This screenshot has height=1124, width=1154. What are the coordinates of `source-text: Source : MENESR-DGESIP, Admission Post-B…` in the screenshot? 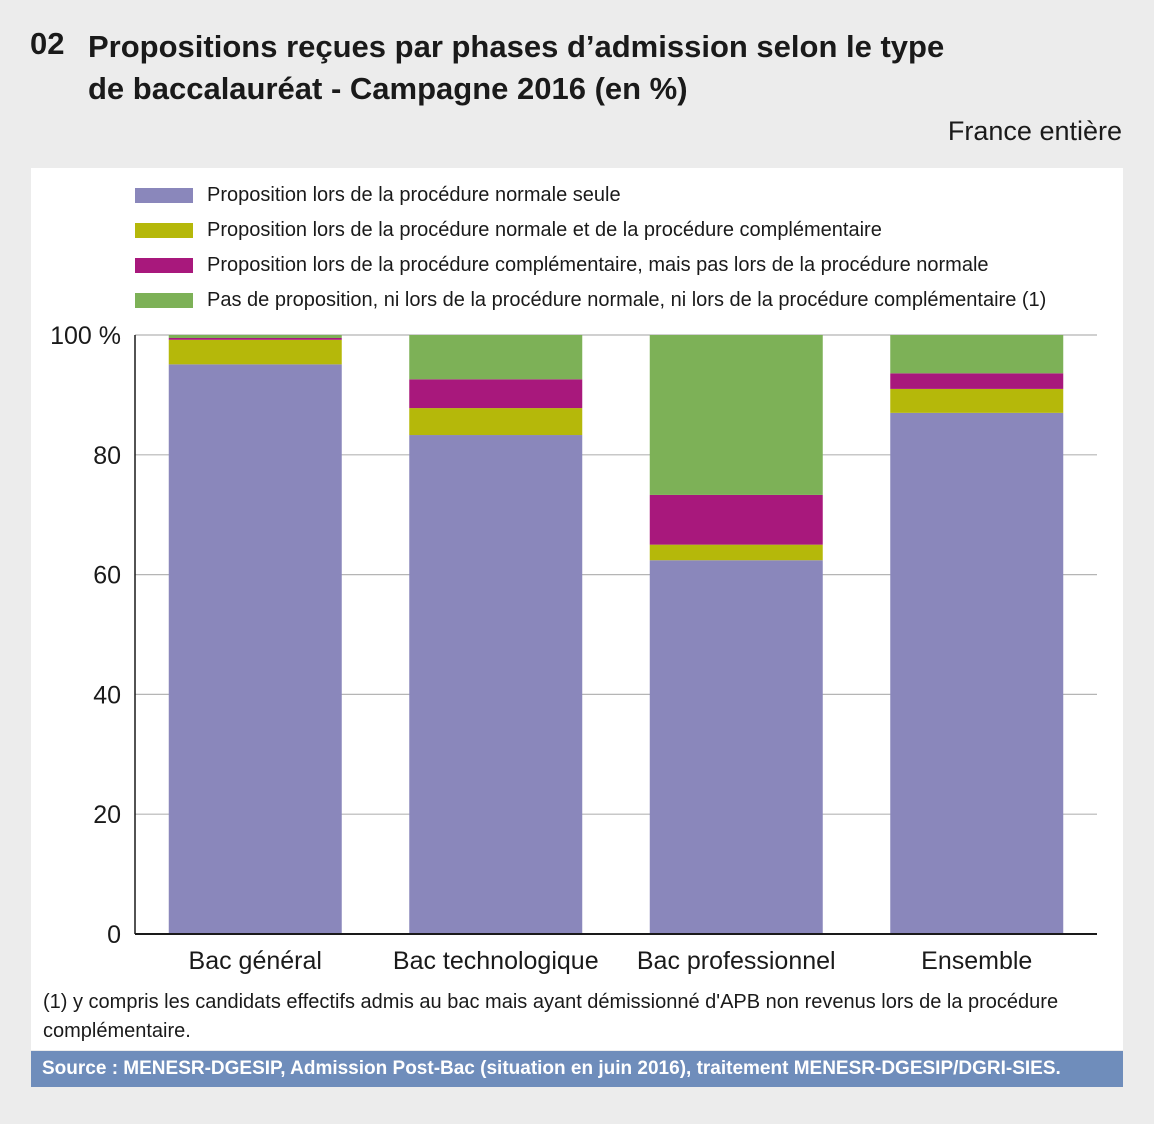 It's located at (551, 1068).